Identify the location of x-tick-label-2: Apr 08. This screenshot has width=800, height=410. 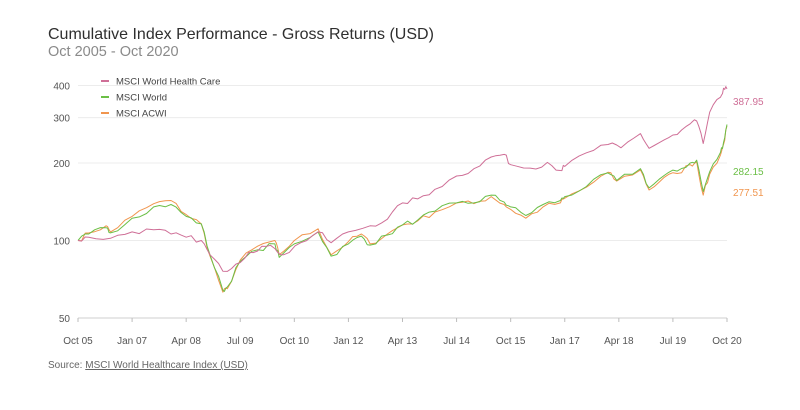
(186, 341).